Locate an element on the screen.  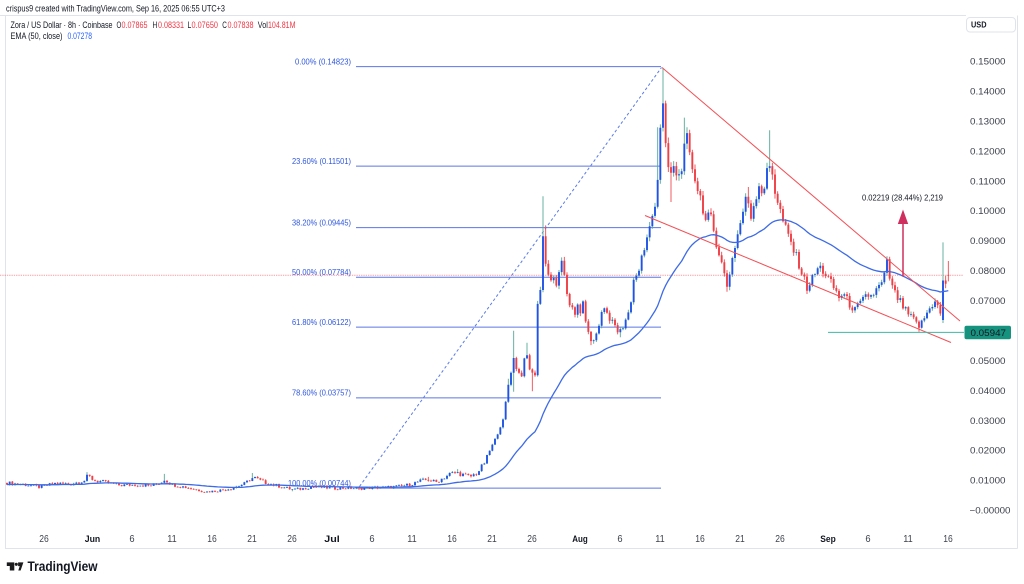
svg-text: 0.07838 is located at coordinates (241, 25).